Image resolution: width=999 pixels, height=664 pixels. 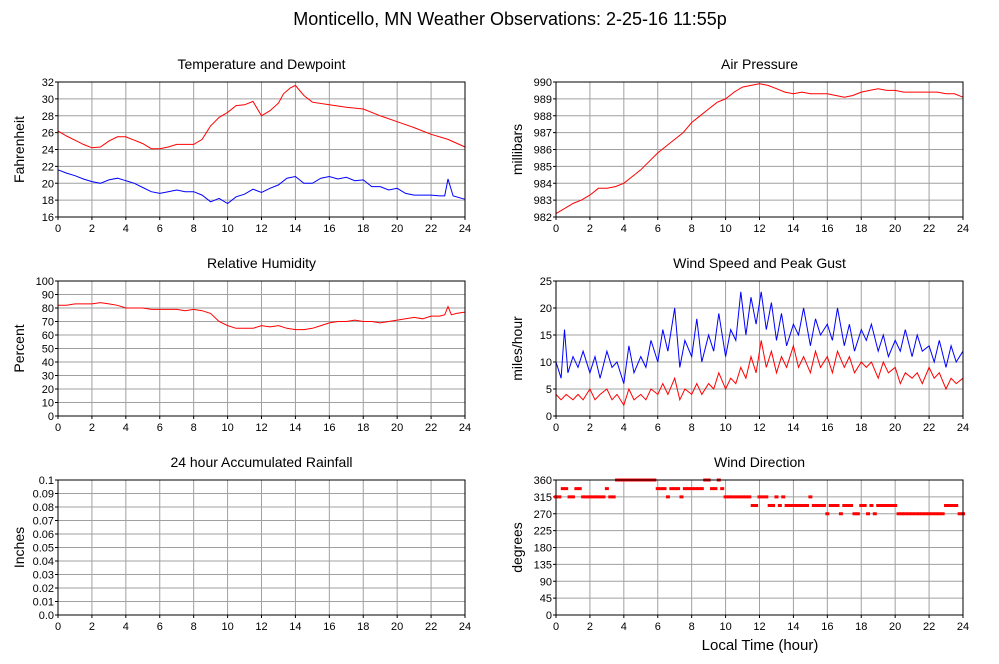 What do you see at coordinates (759, 462) in the screenshot?
I see `direction-title: Wind Direction` at bounding box center [759, 462].